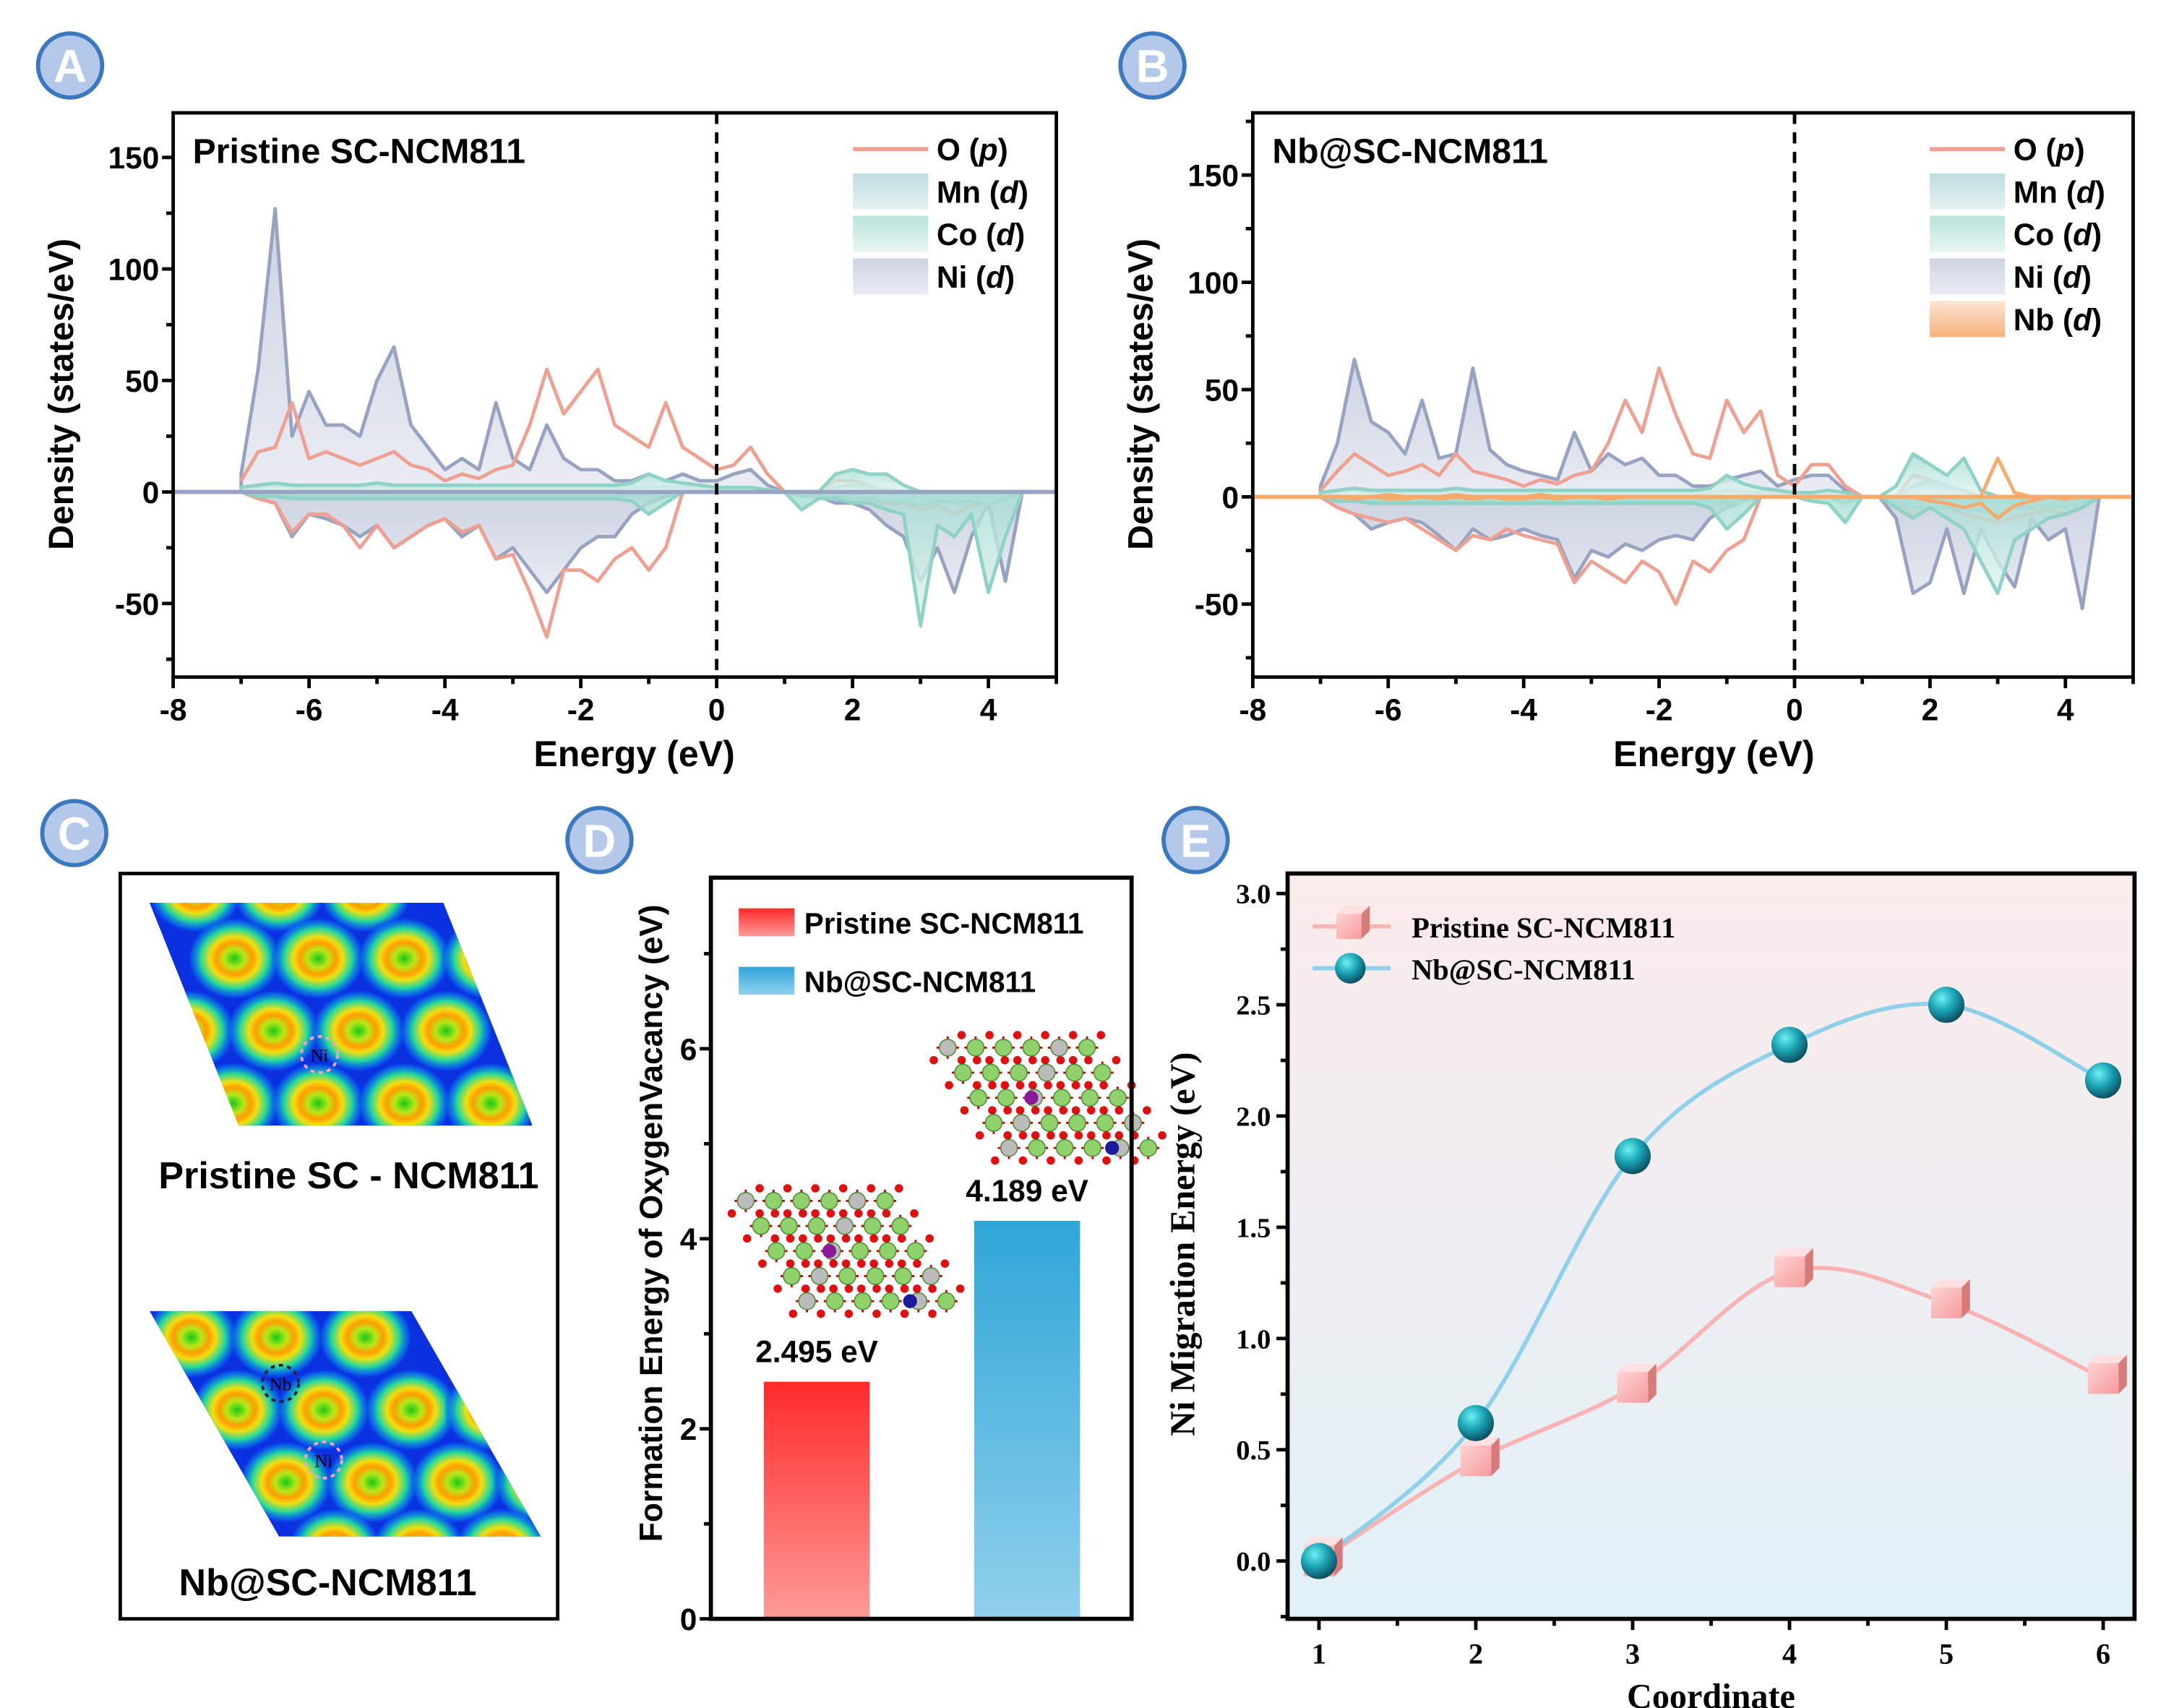 The image size is (2174, 1708). Describe the element at coordinates (816, 1352) in the screenshot. I see `bar-value-label: 2.495 eV` at that location.